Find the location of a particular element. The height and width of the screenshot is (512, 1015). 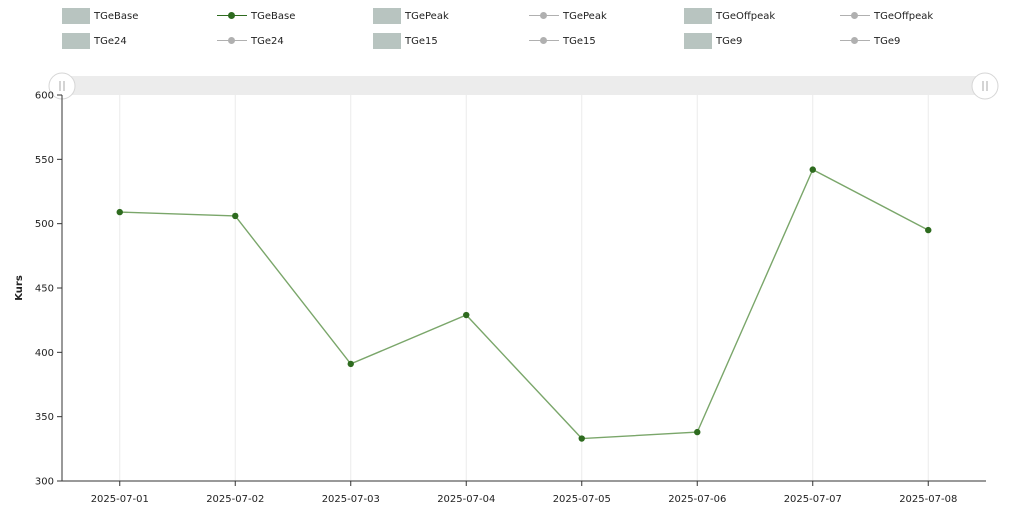

legend-item-tgepeak-line: TGePeak is located at coordinates (568, 16).